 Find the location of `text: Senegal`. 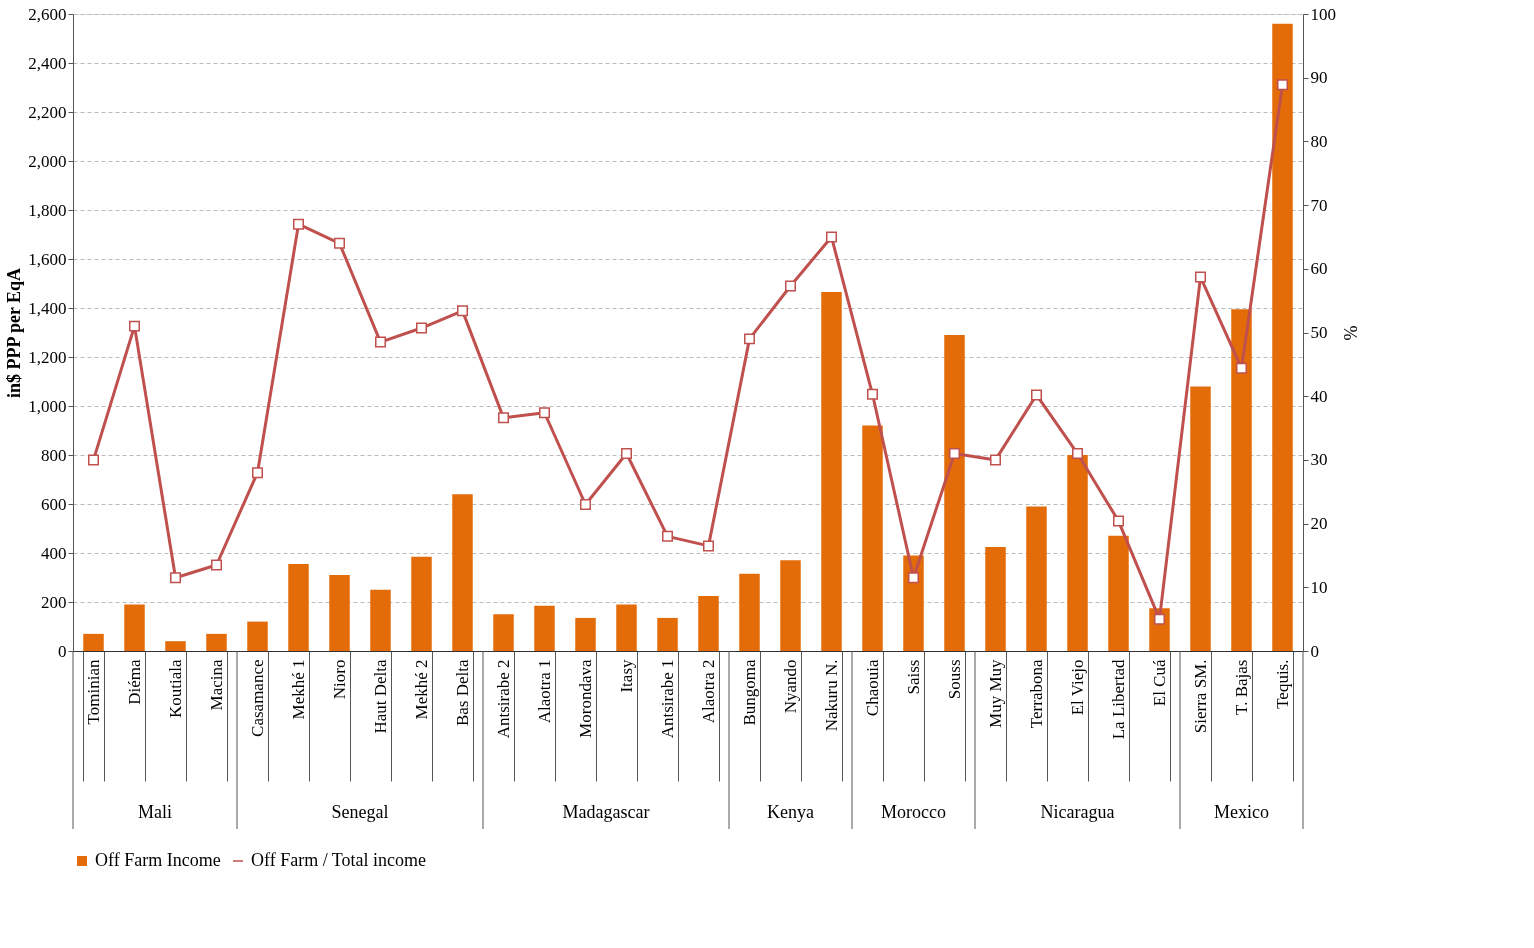

text: Senegal is located at coordinates (360, 812).